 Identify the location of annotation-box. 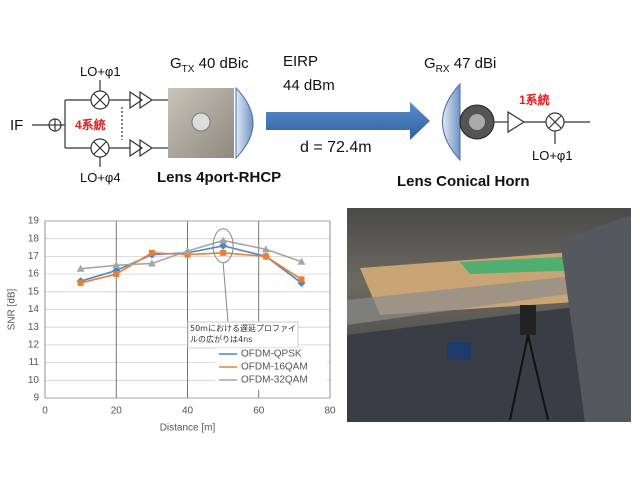
(243, 335).